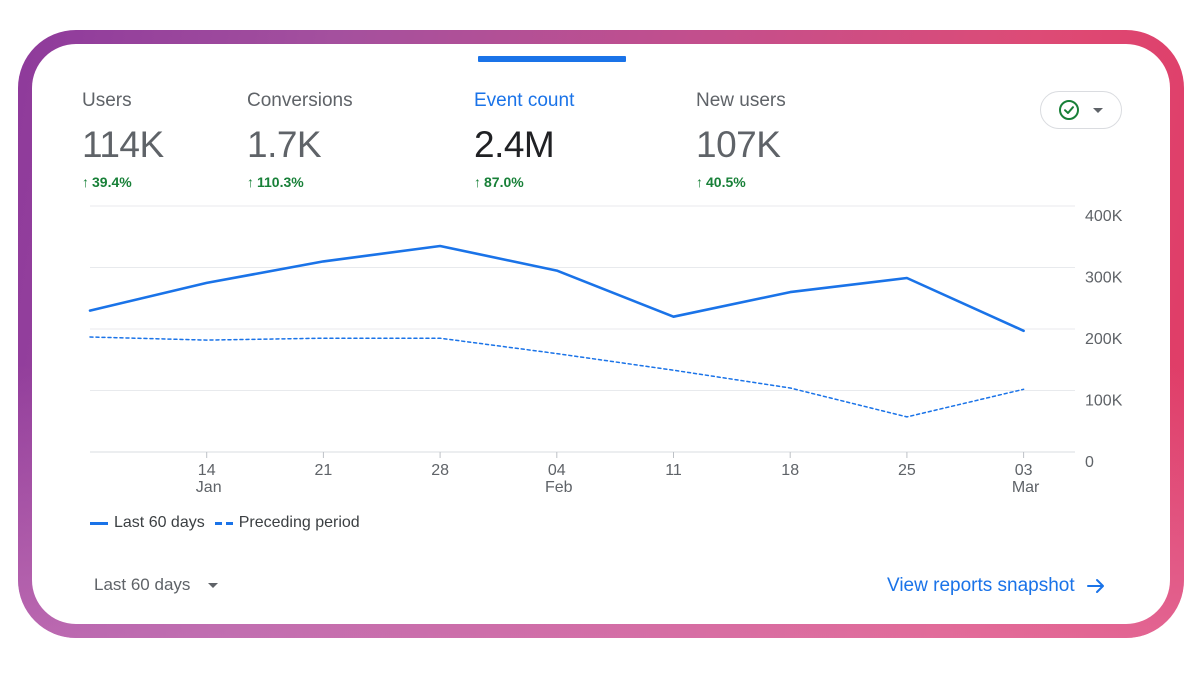  Describe the element at coordinates (207, 470) in the screenshot. I see `x-tick-label: 14` at that location.